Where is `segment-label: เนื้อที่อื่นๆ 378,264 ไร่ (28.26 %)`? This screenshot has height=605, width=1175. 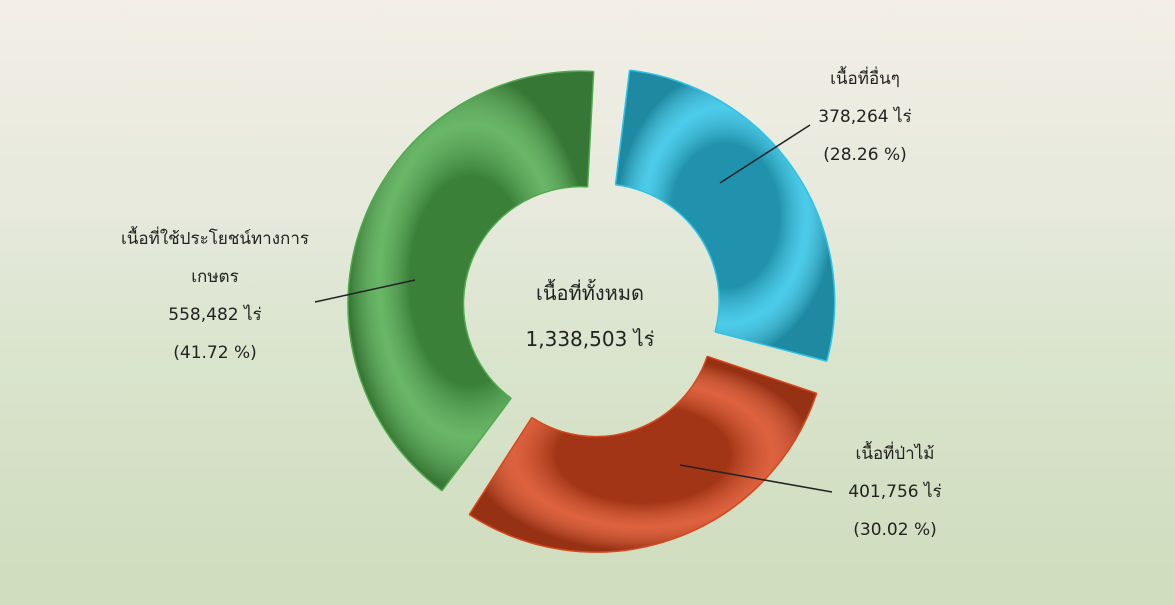 segment-label: เนื้อที่อื่นๆ 378,264 ไร่ (28.26 %) is located at coordinates (865, 117).